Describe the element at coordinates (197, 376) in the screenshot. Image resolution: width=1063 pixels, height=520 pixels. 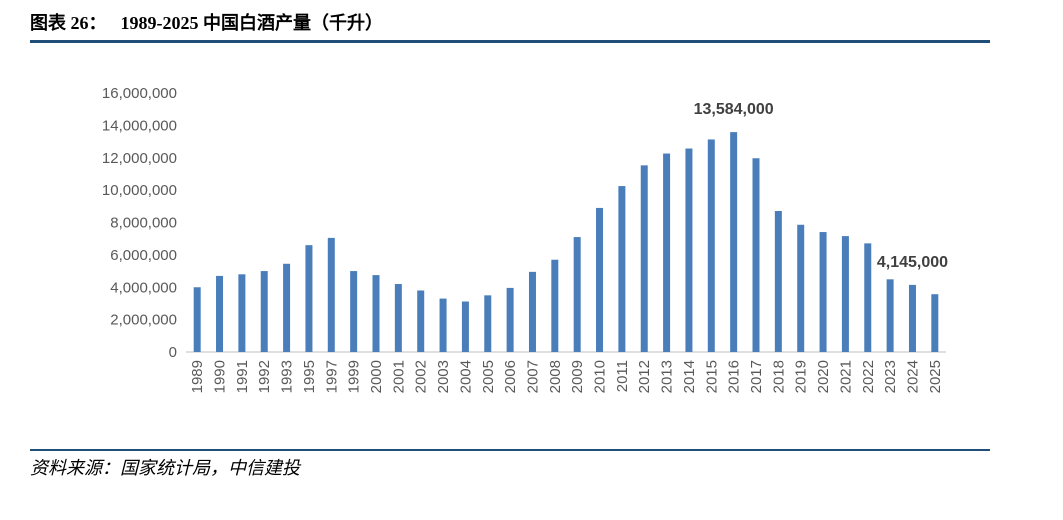
I see `x-tick-label: 1989` at that location.